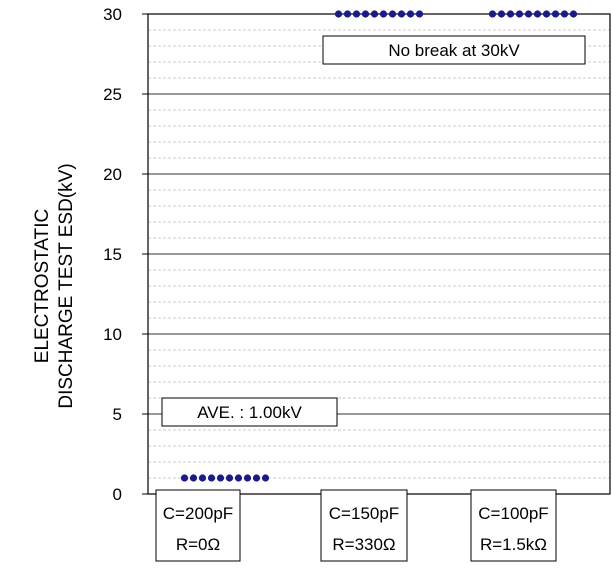 The height and width of the screenshot is (569, 612). I want to click on y-tick-label: 0, so click(117, 494).